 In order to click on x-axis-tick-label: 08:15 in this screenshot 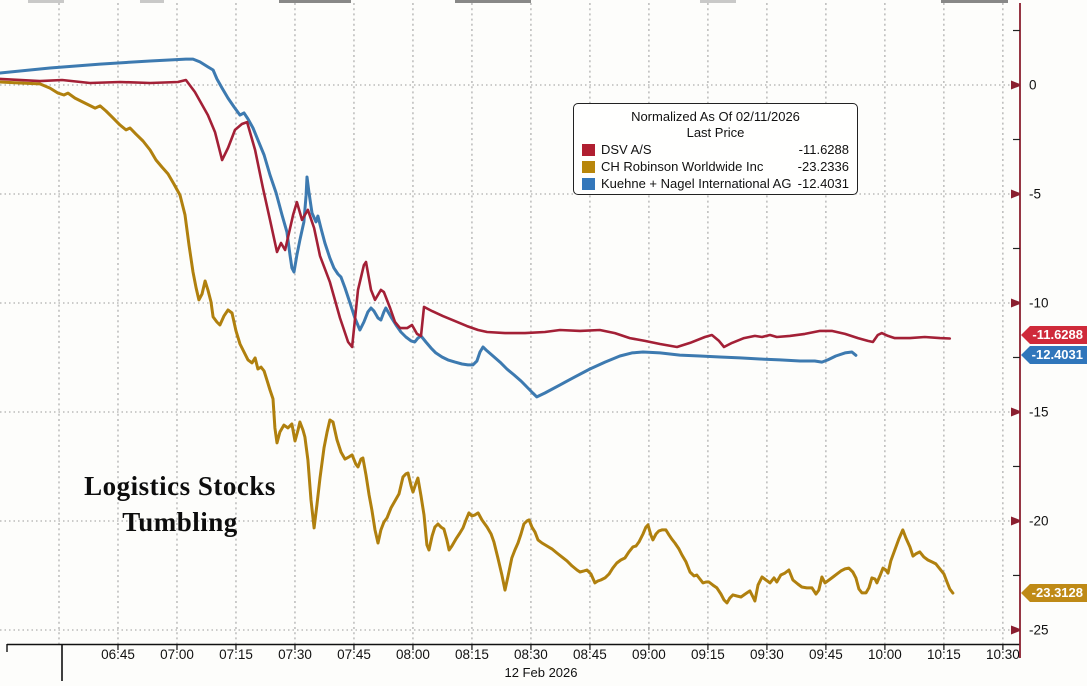, I will do `click(472, 654)`.